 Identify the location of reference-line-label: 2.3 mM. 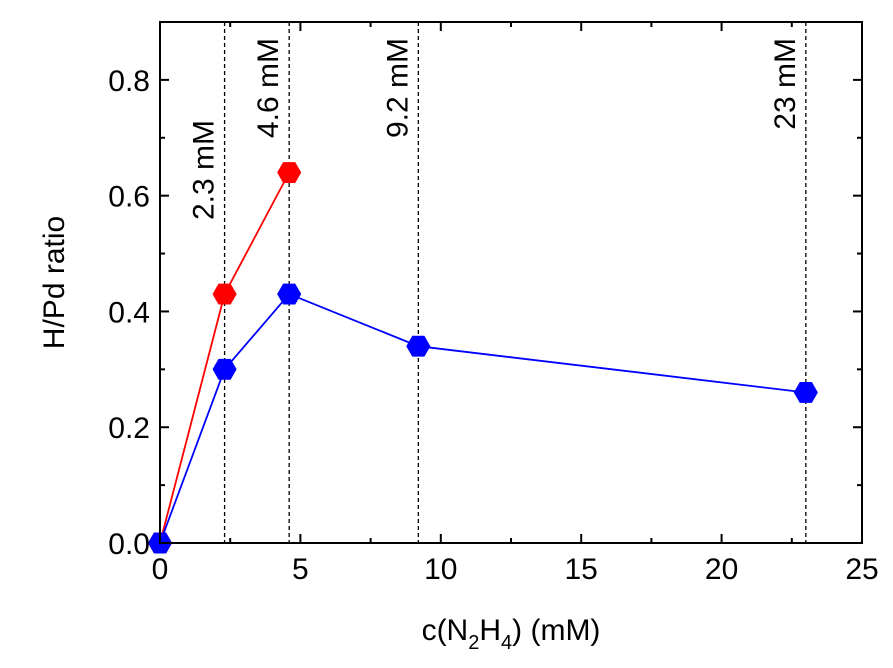
(204, 170).